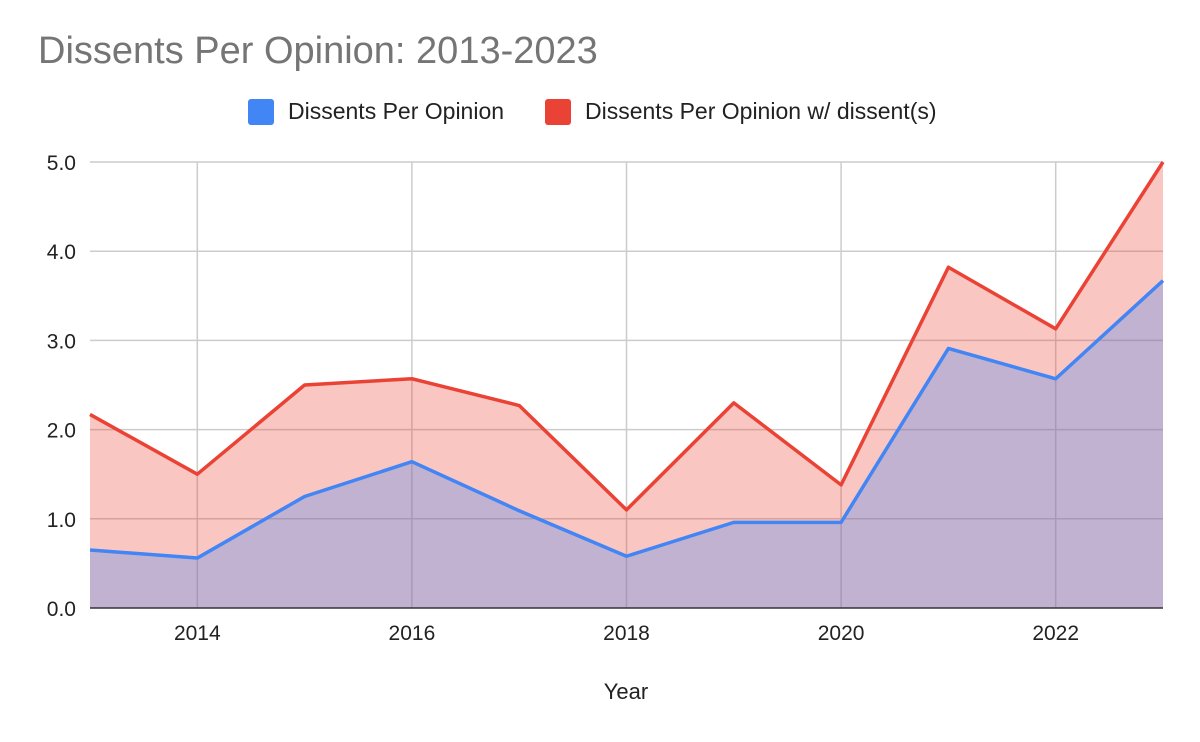 This screenshot has width=1200, height=742. What do you see at coordinates (761, 111) in the screenshot?
I see `legend-label: Dissents Per Opinion w/ dissent(s)` at bounding box center [761, 111].